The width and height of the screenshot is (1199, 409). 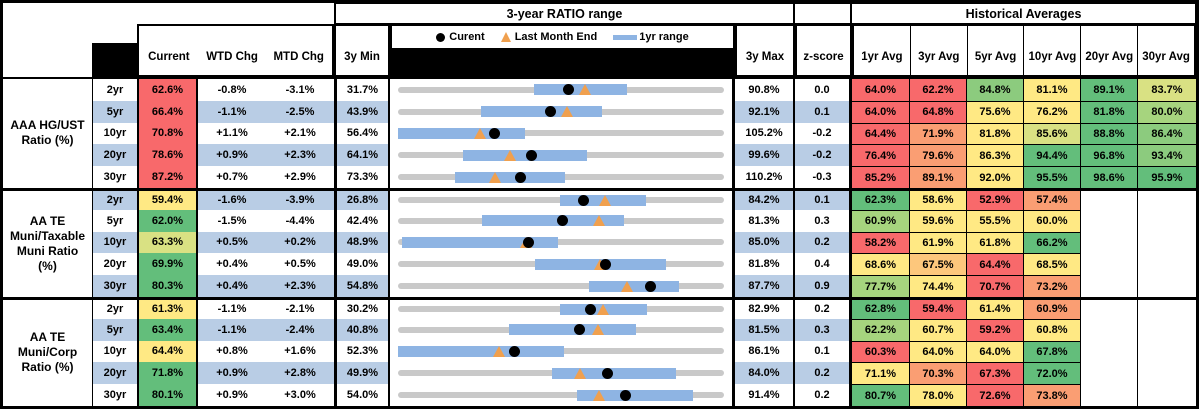 I want to click on avg-cell: 85.6%, so click(x=1052, y=133).